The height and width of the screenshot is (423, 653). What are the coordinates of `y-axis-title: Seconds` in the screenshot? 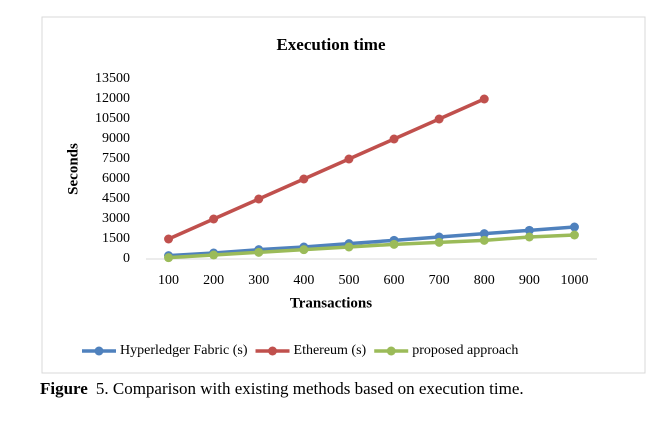 It's located at (73, 169).